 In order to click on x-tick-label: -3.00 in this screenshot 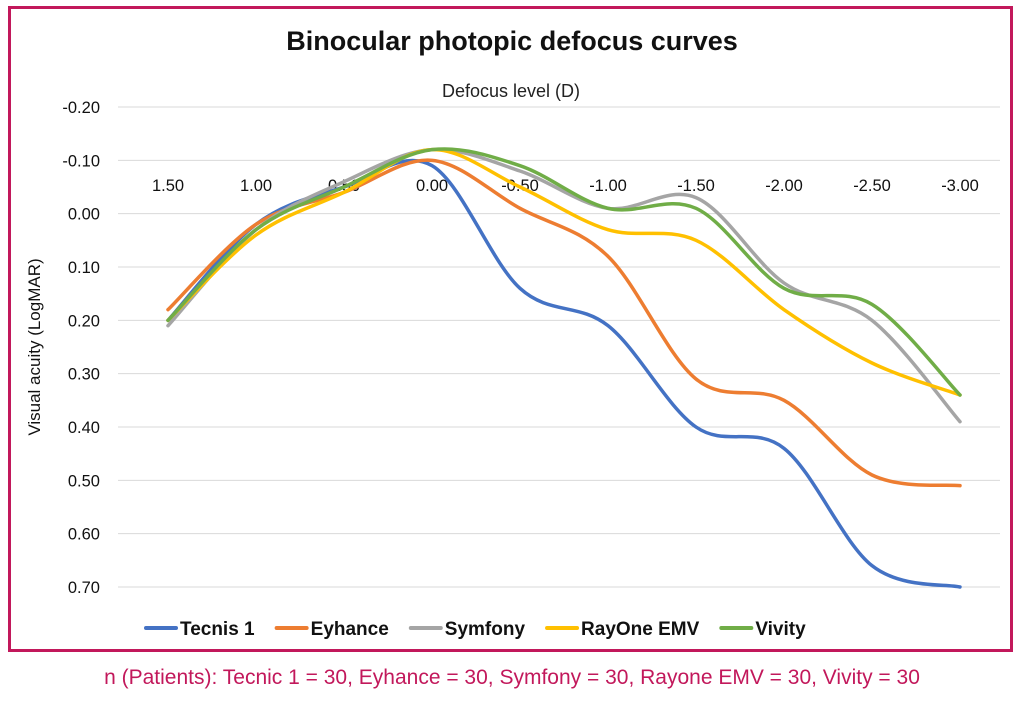, I will do `click(960, 186)`.